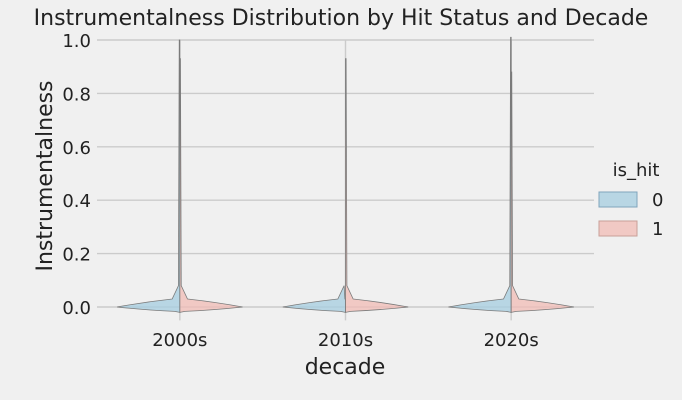  I want to click on y-tick-label-1: 0.2, so click(76, 255).